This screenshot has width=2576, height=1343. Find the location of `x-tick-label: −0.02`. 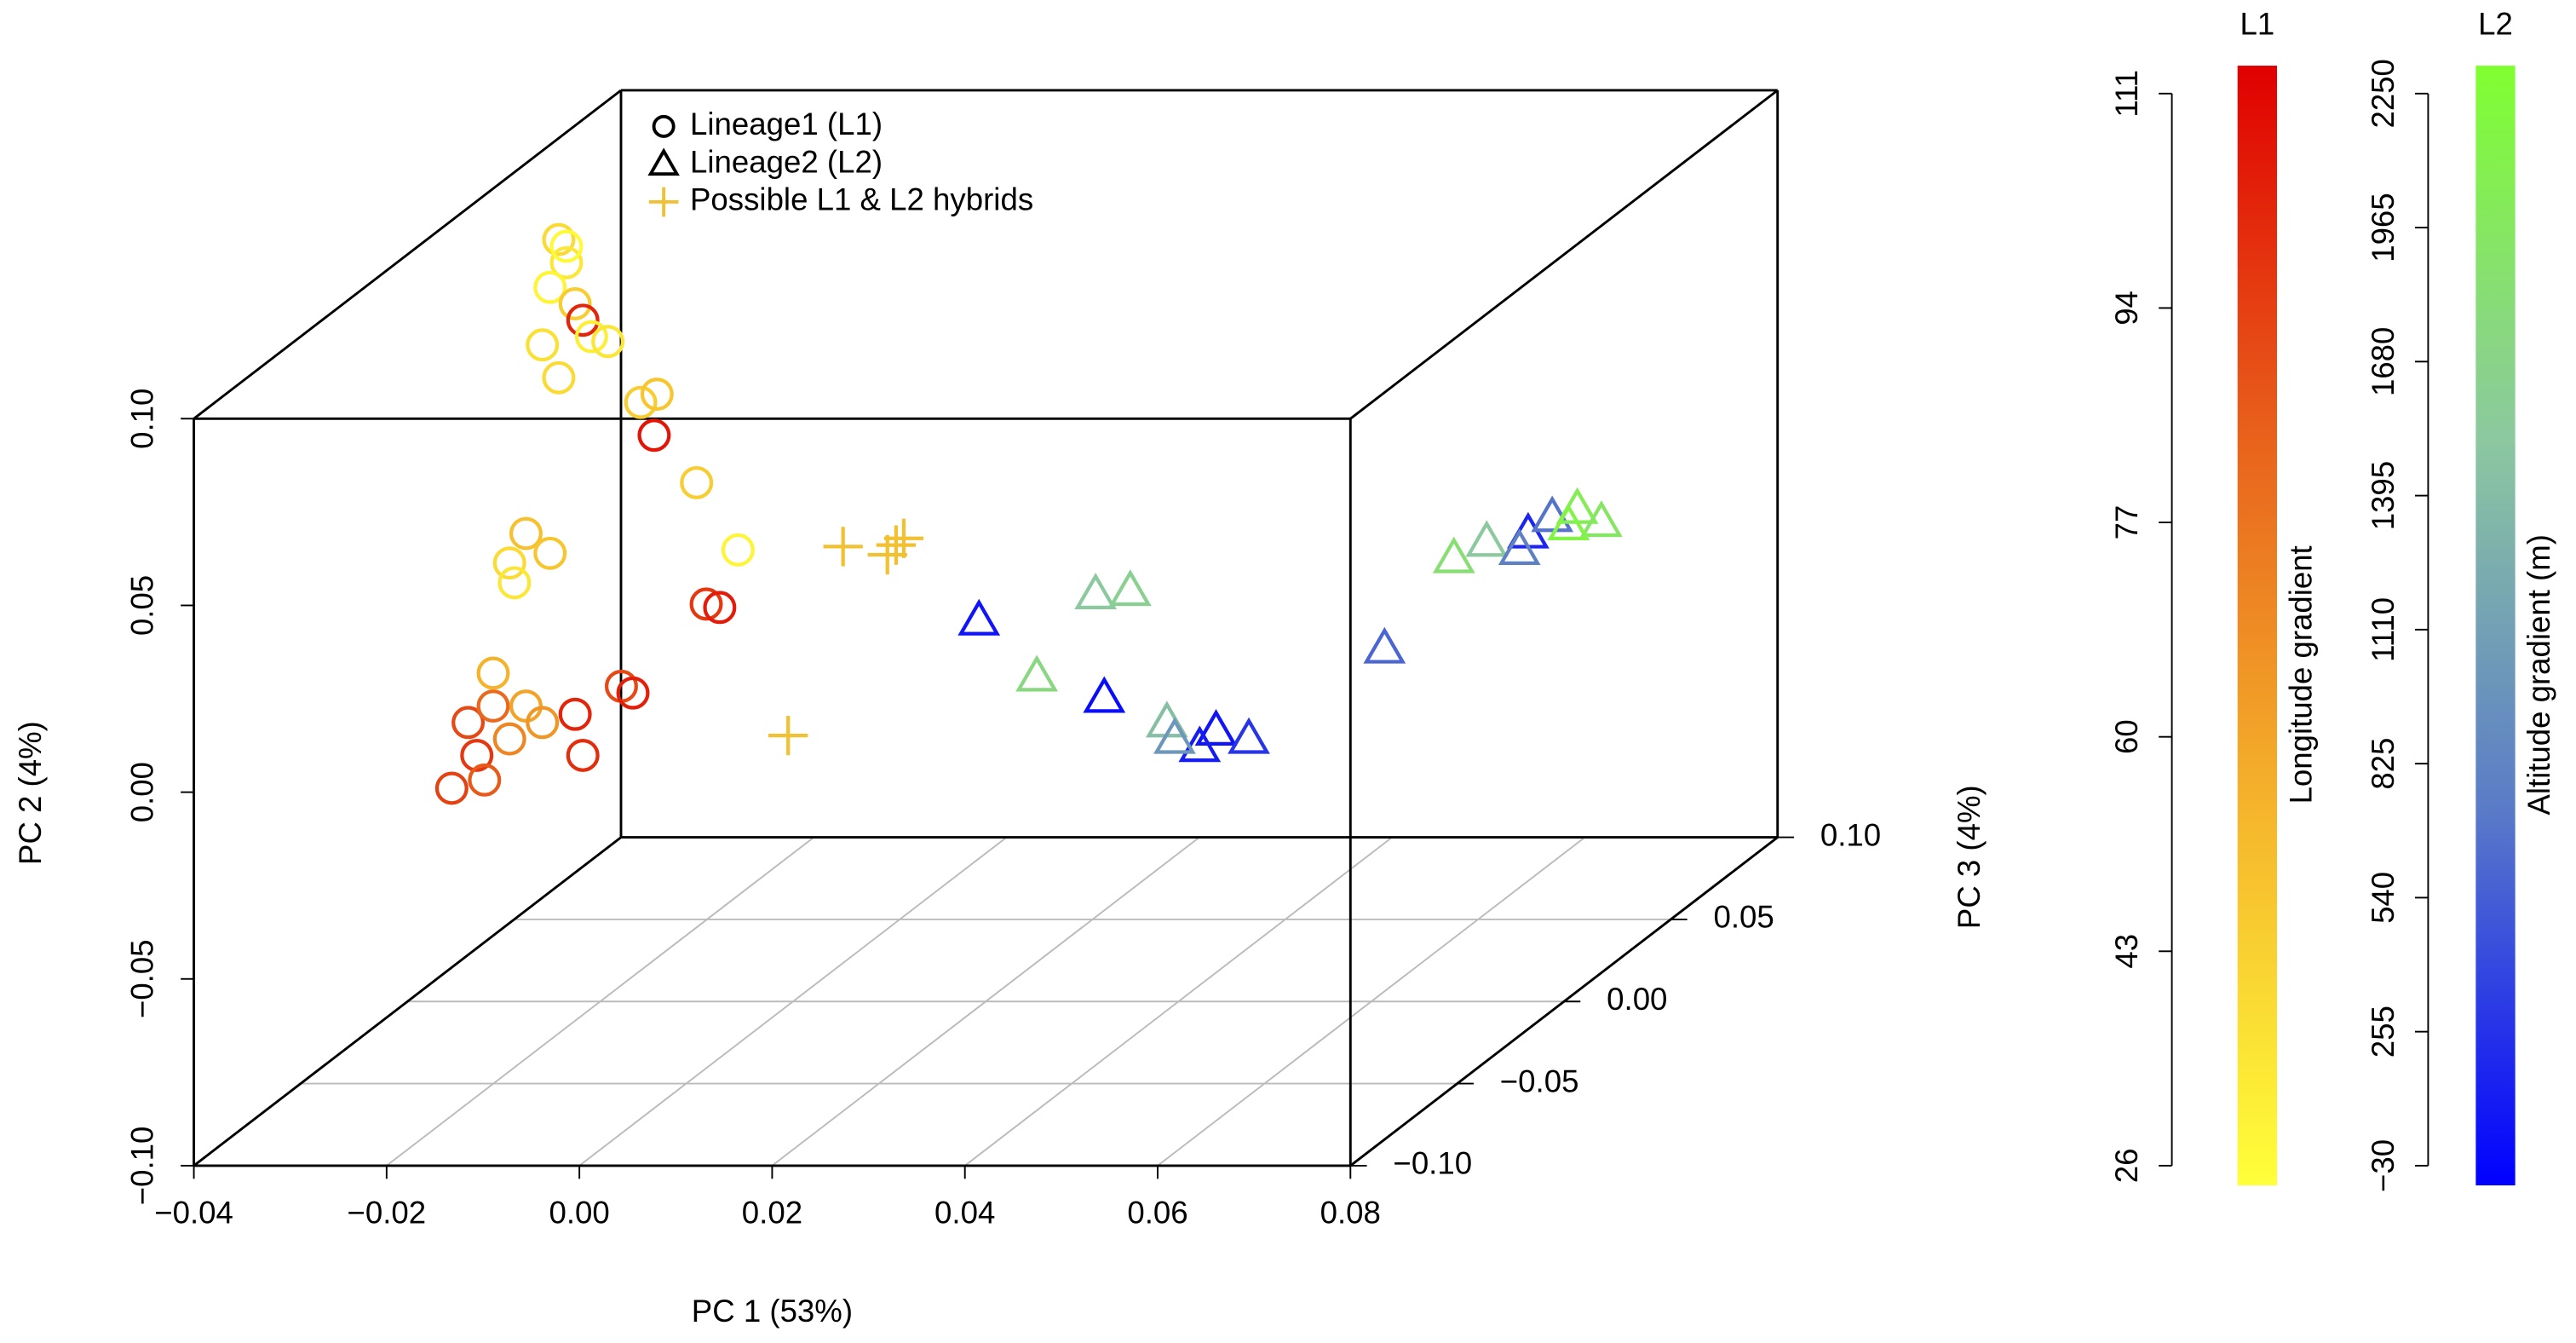

x-tick-label: −0.02 is located at coordinates (388, 1212).